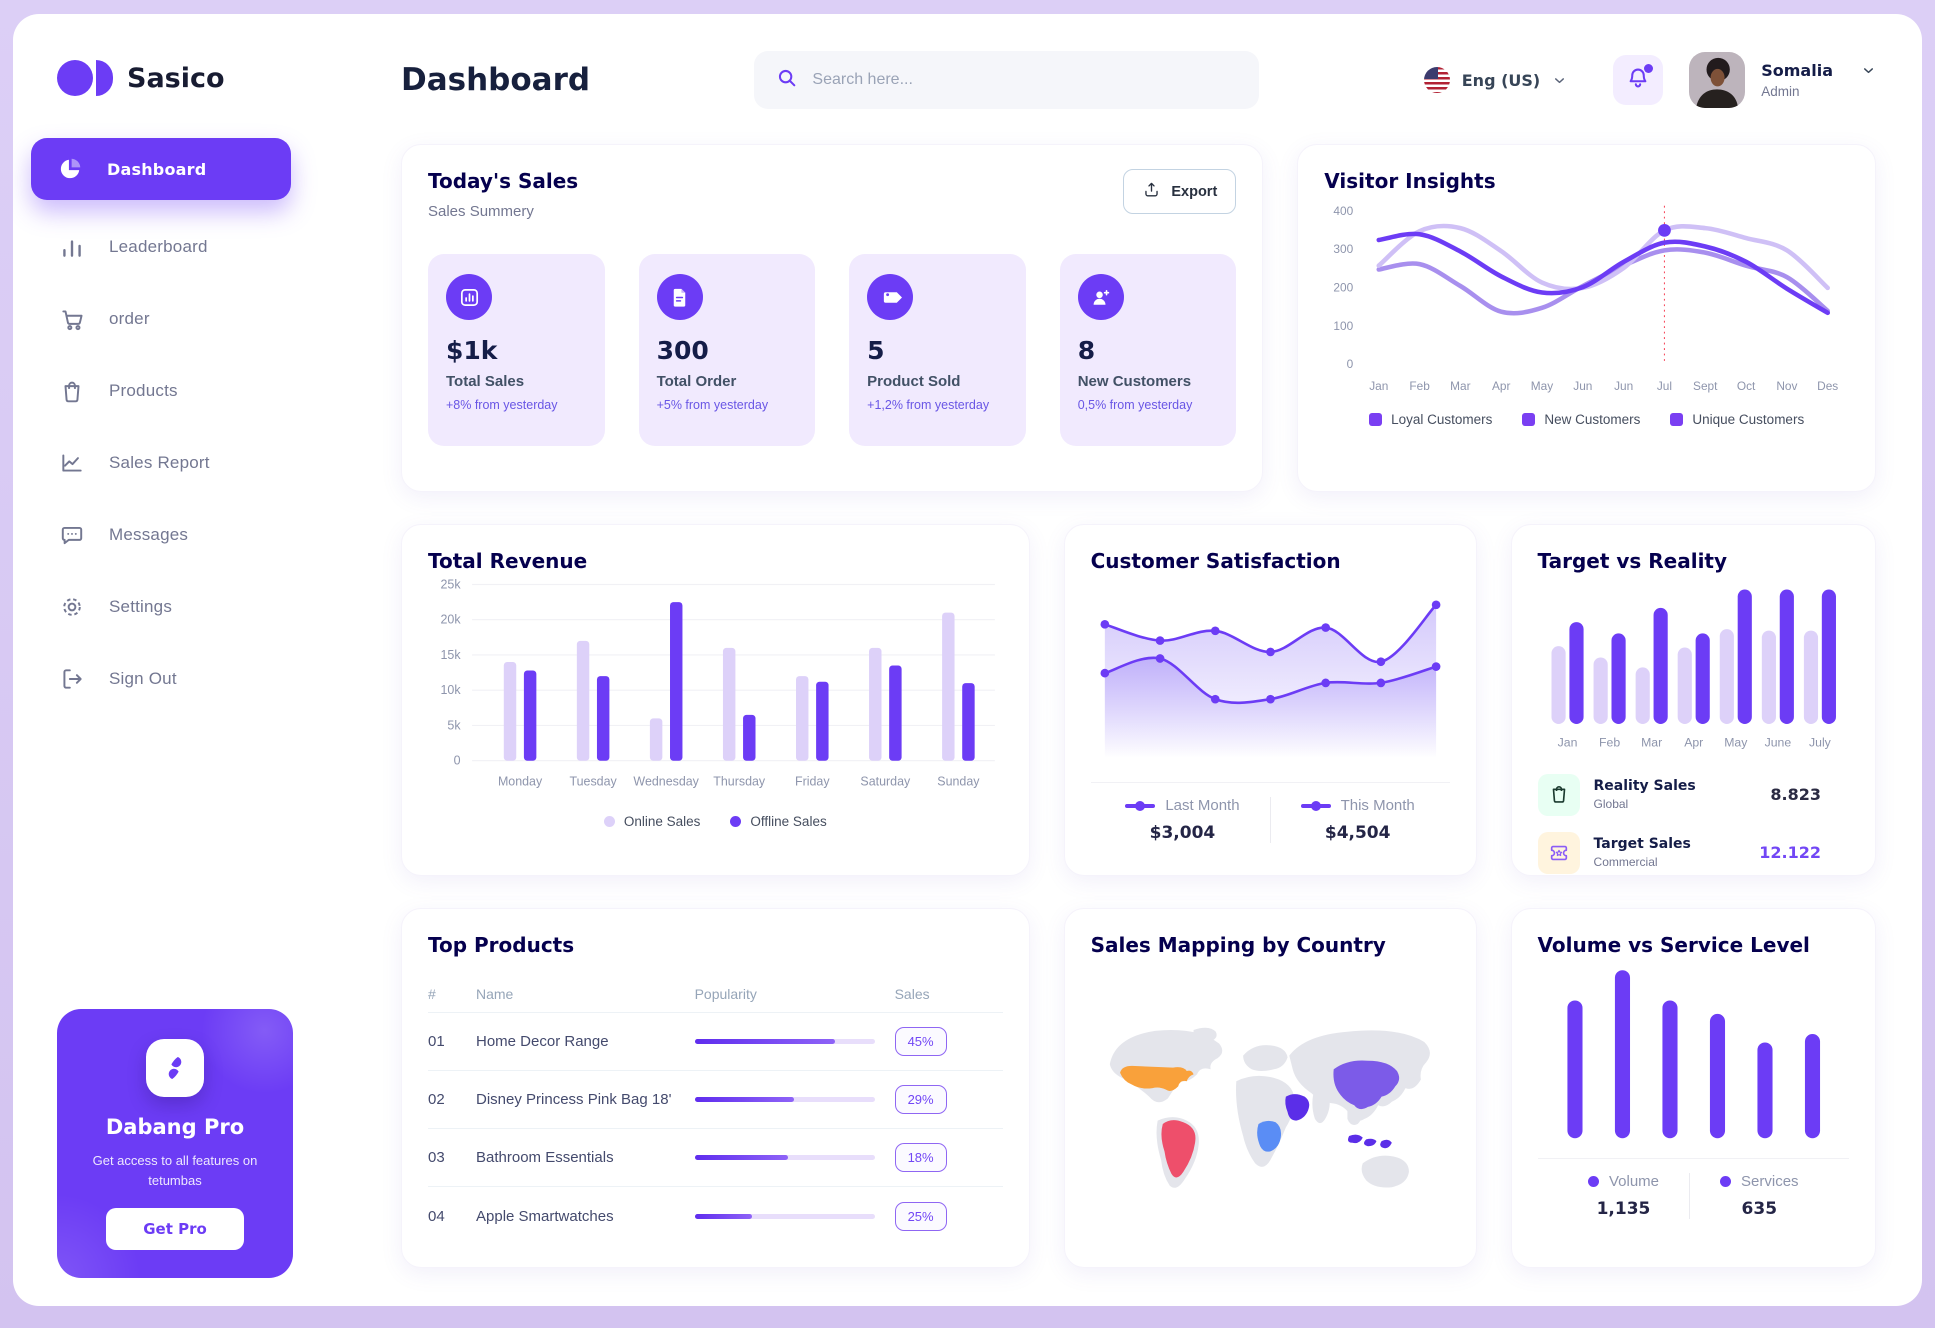  I want to click on profile-menu: Somalia Admin, so click(1782, 80).